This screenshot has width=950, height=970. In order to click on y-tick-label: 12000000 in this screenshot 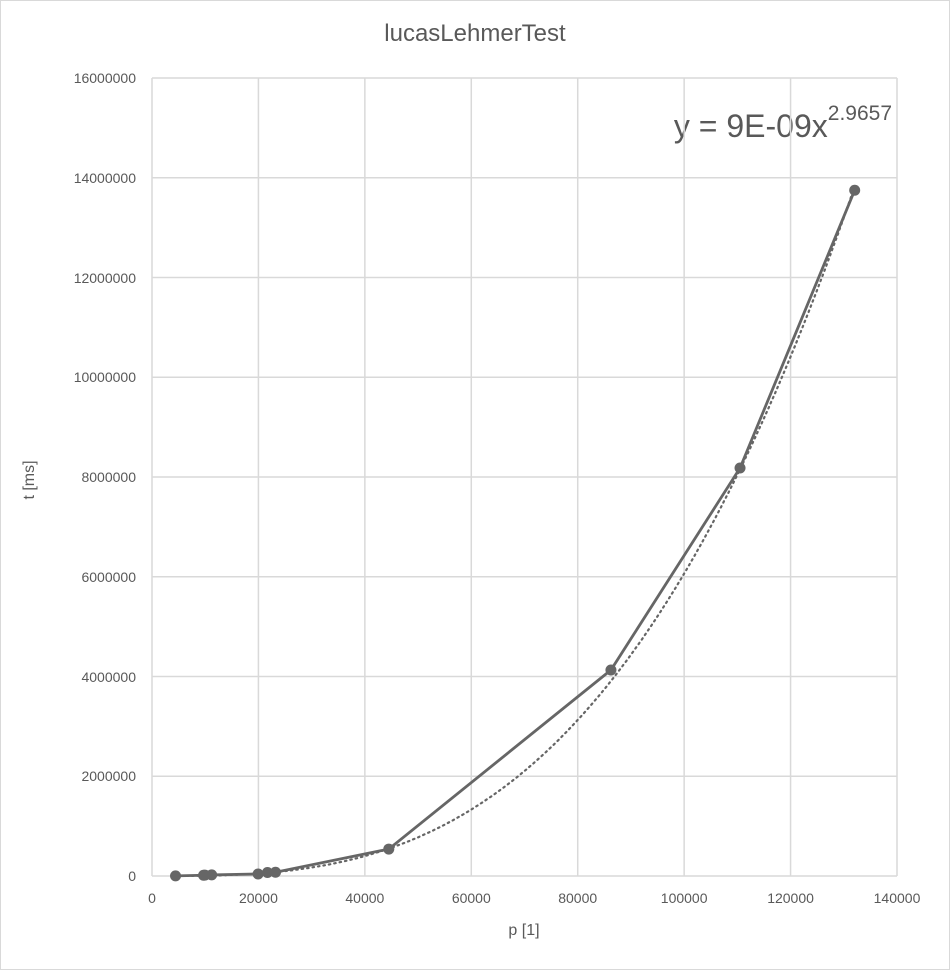, I will do `click(104, 277)`.